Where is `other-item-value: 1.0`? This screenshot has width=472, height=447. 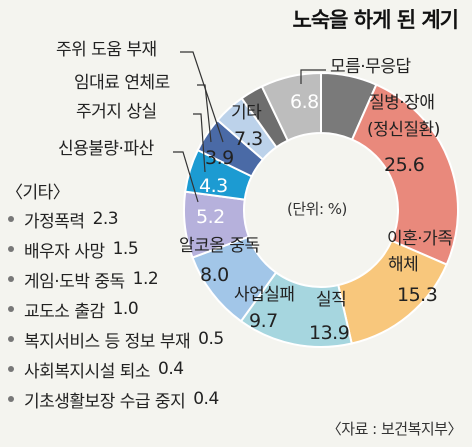
other-item-value: 1.0 is located at coordinates (125, 309).